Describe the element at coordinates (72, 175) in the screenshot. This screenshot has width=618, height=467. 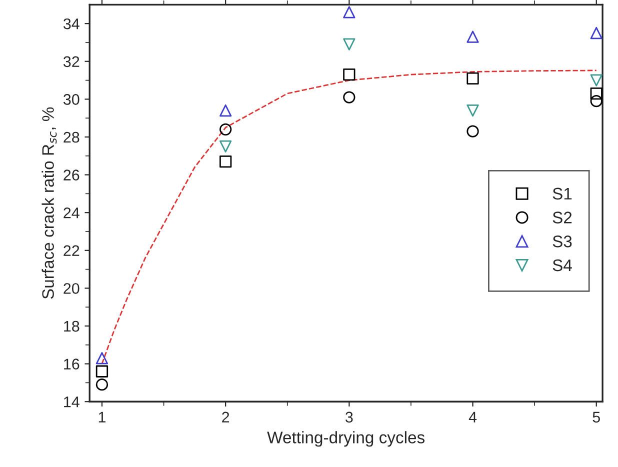
I see `y-tick-label: 26` at that location.